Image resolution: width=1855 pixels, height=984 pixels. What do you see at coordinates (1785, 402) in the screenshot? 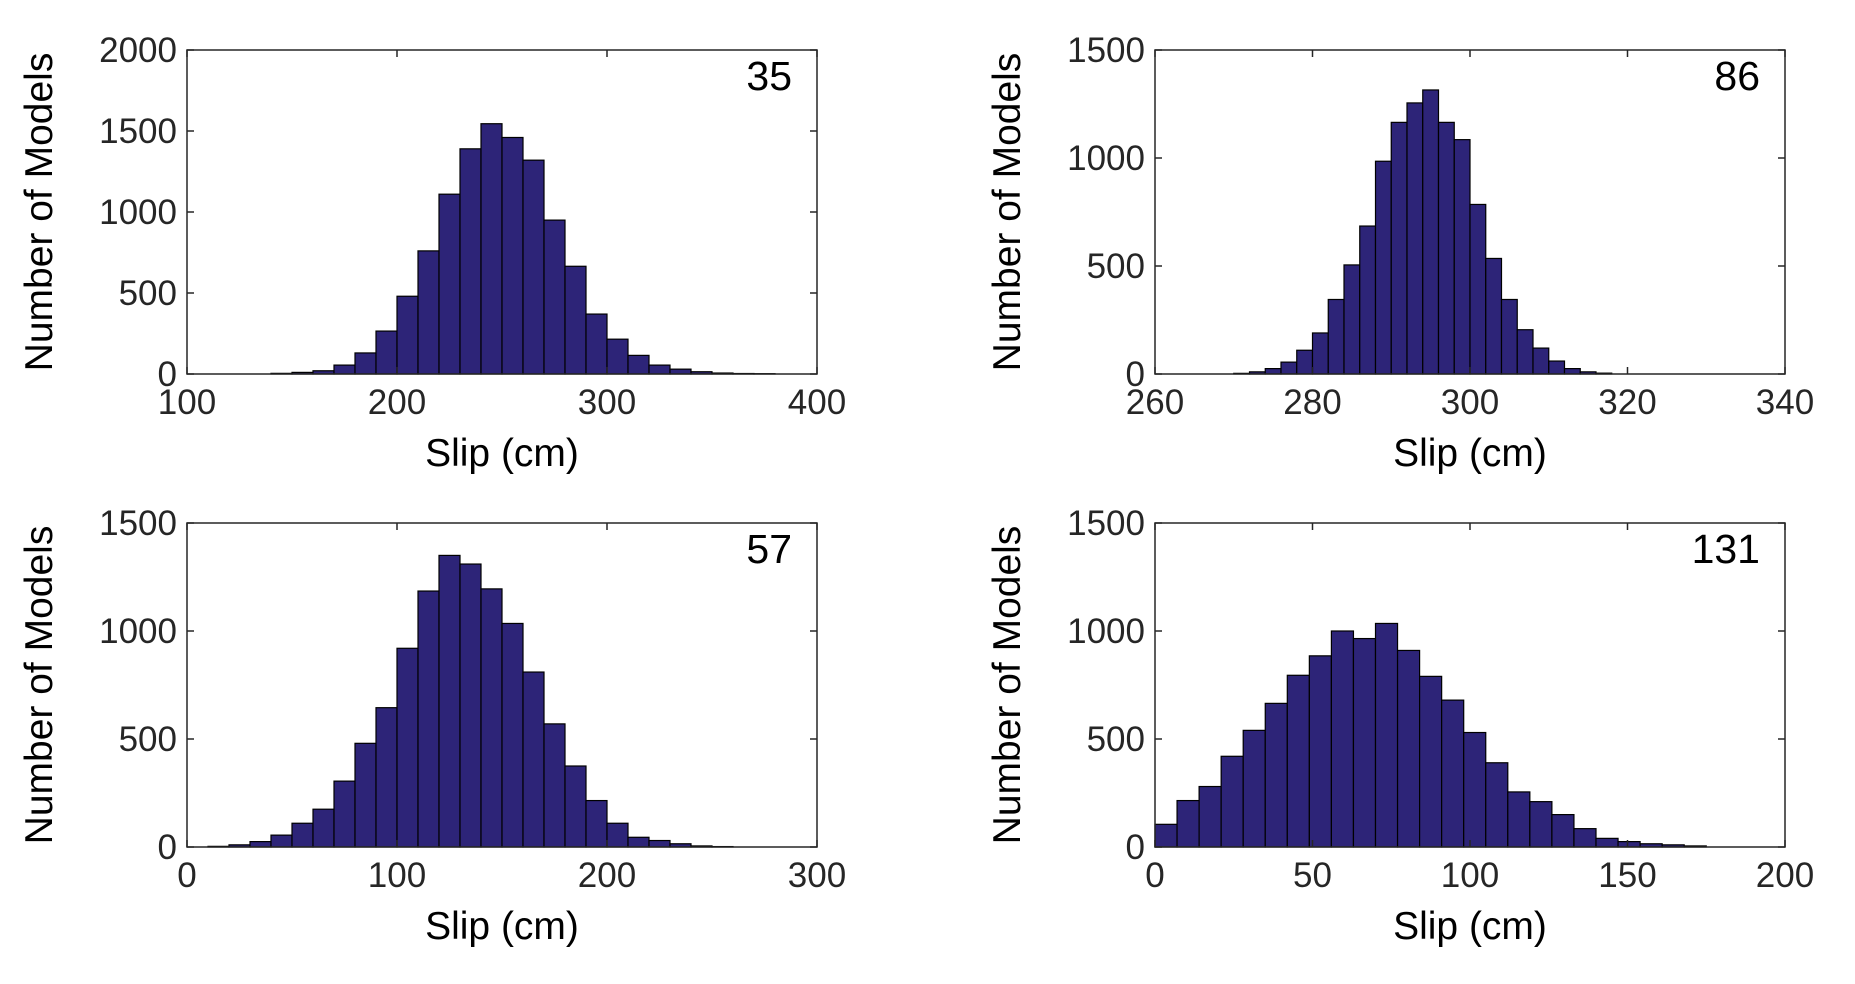
I see `x-tick-label: 340` at bounding box center [1785, 402].